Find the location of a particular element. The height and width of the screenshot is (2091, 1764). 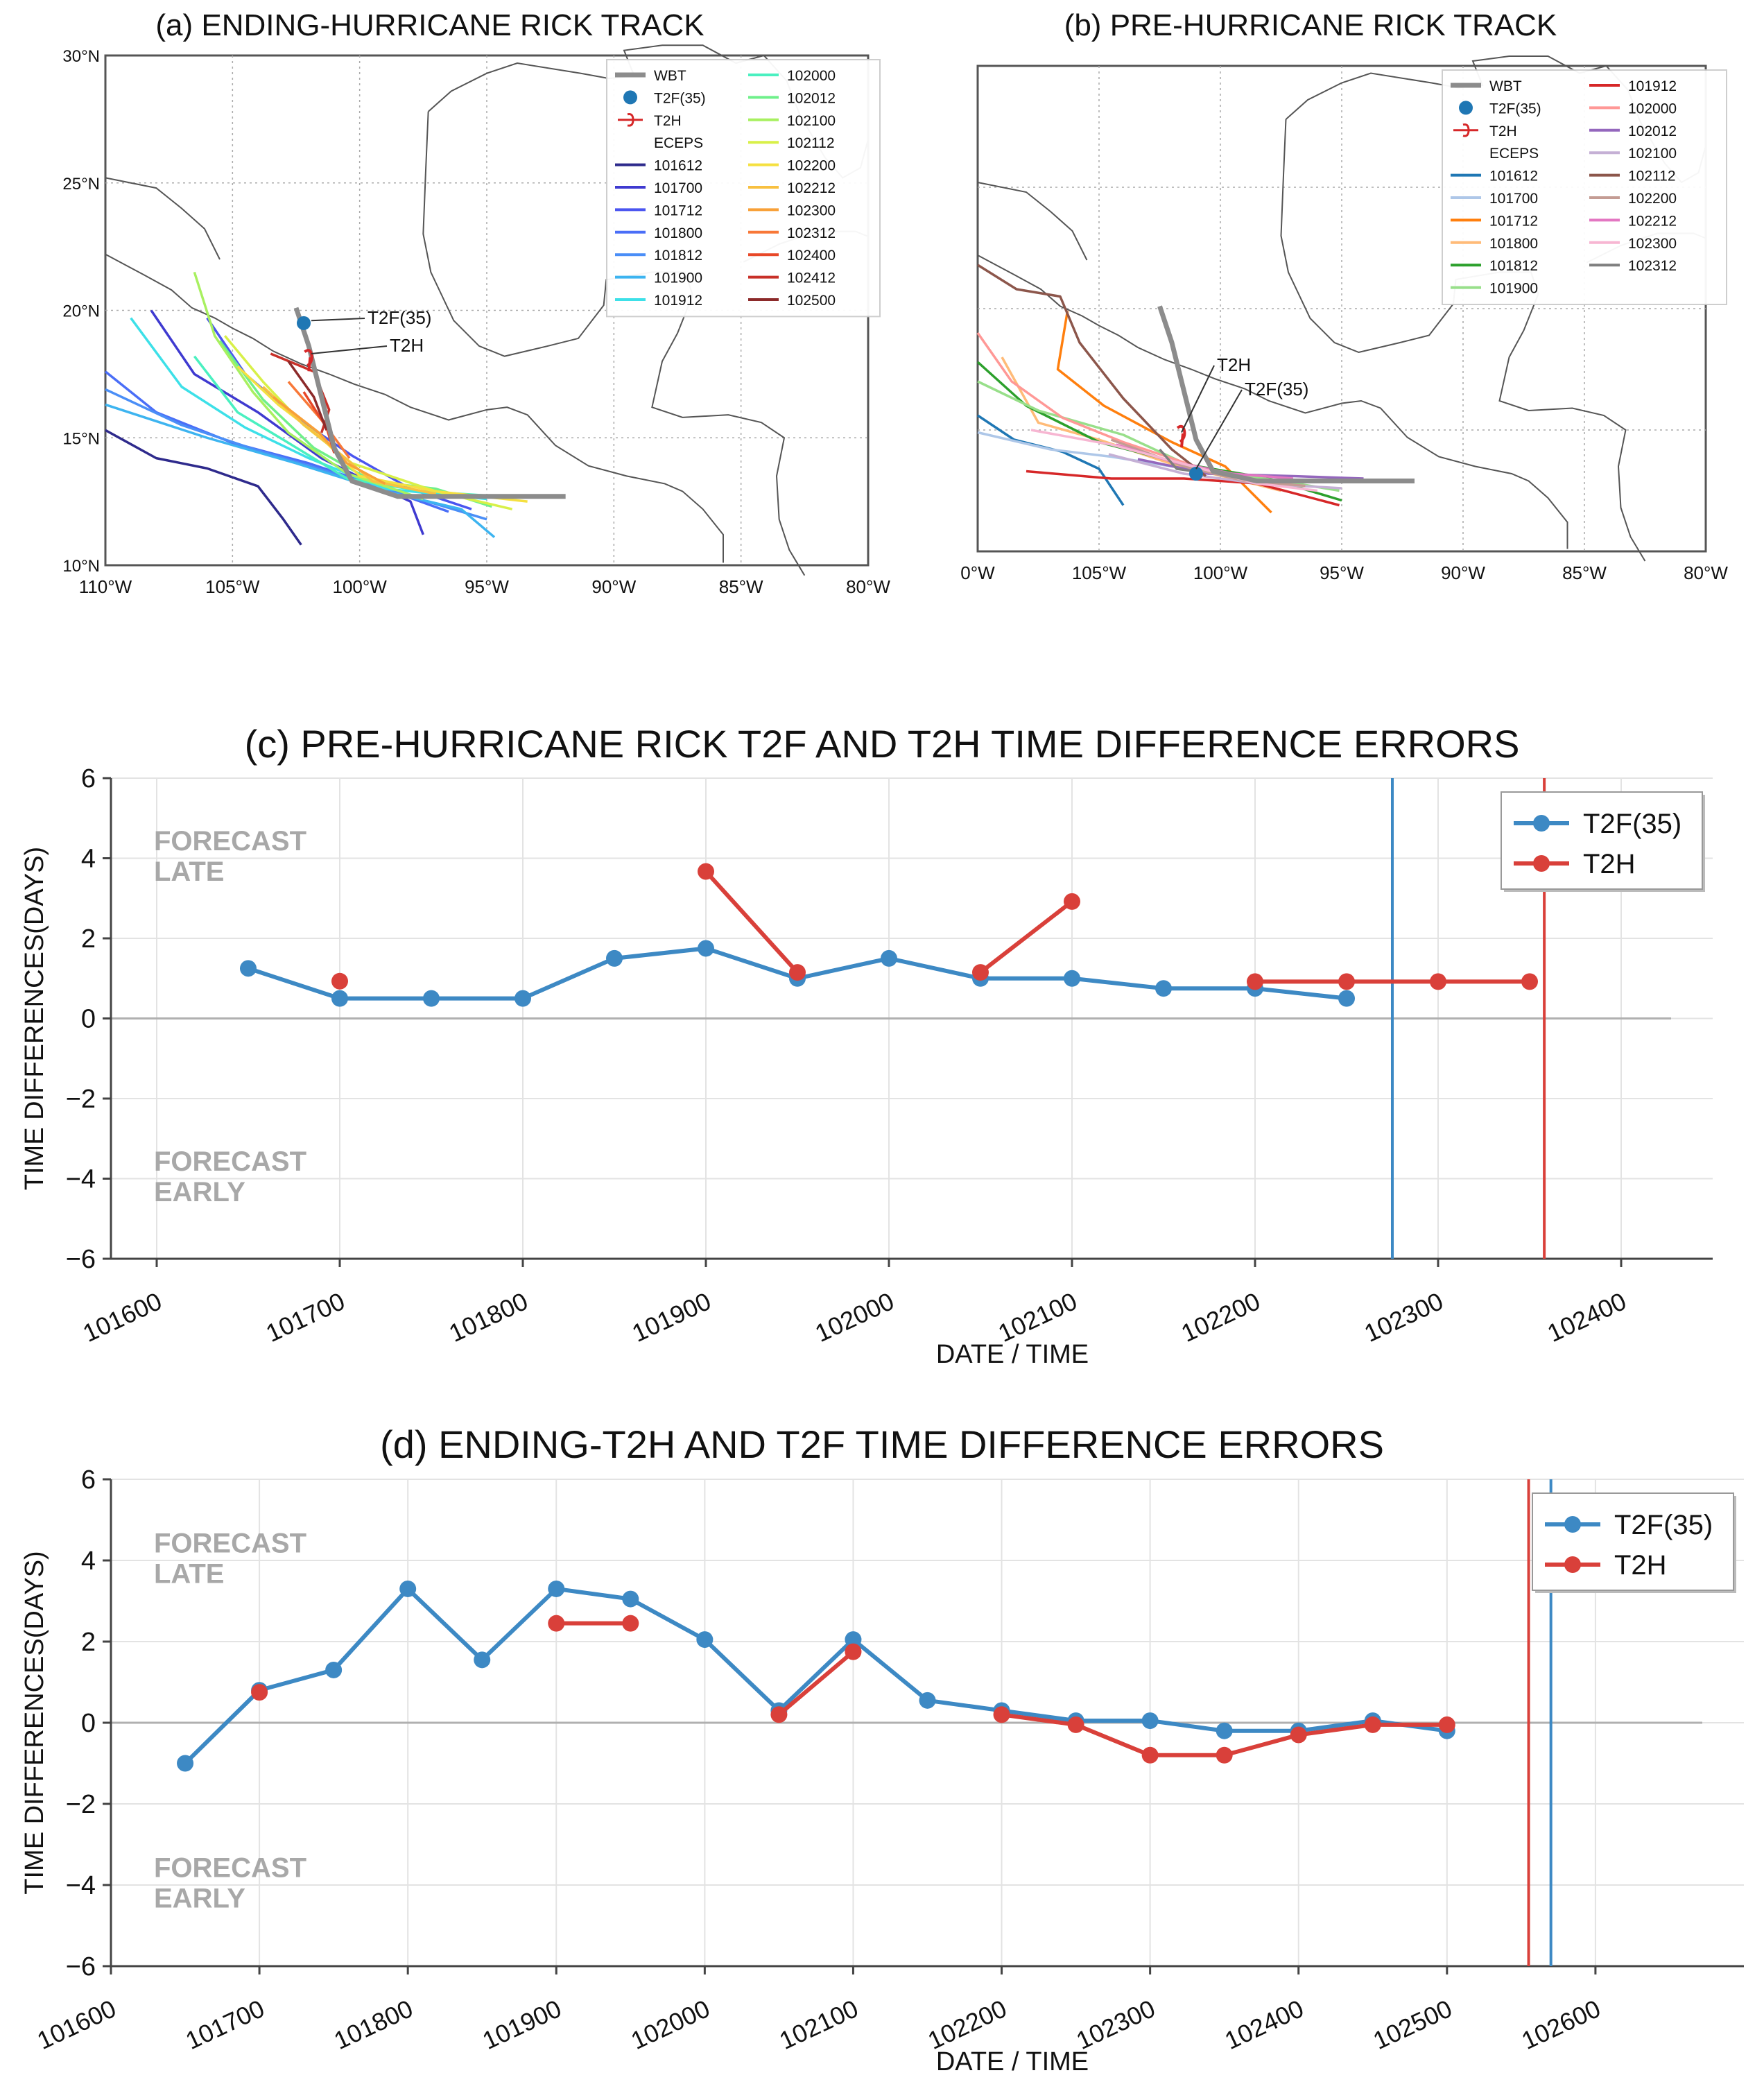

legend-label: 101900 is located at coordinates (678, 278).